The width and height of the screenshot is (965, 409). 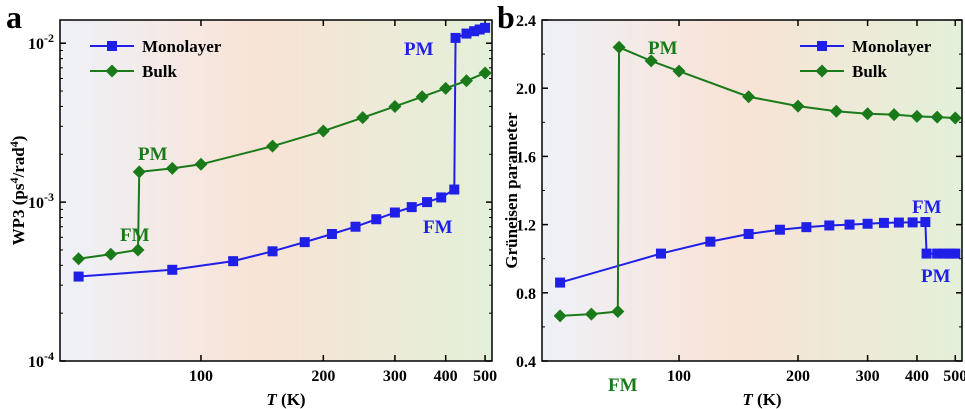 What do you see at coordinates (14, 17) in the screenshot?
I see `panel-letter: a` at bounding box center [14, 17].